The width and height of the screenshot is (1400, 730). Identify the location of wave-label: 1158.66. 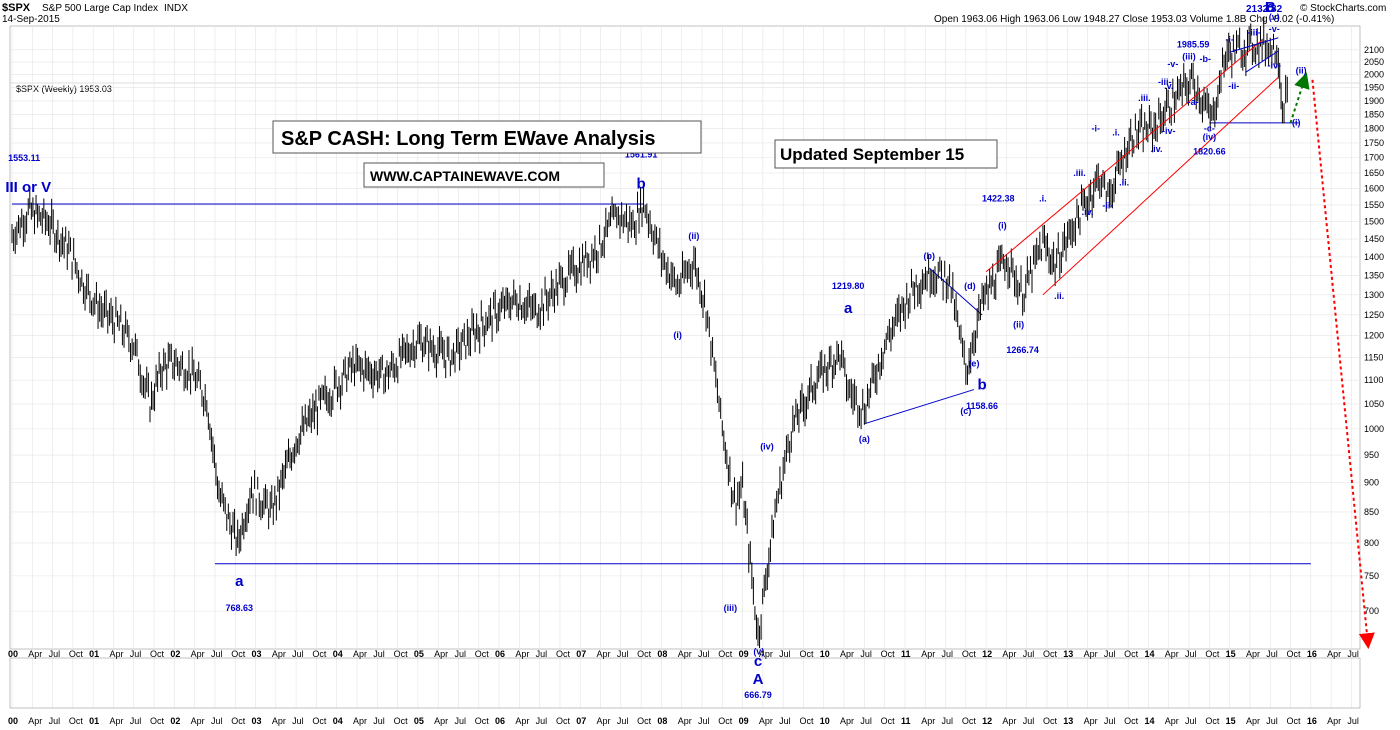
(982, 406).